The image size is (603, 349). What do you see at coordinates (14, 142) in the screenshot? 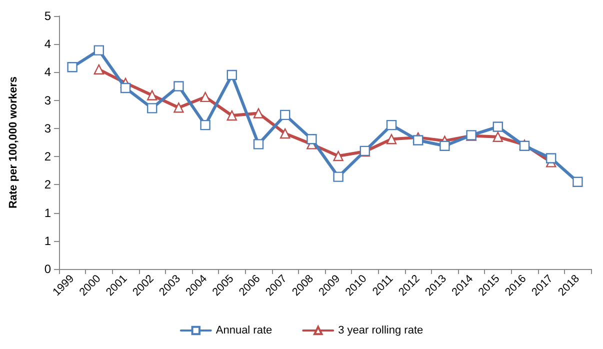
I see `y-axis-title: Rate per 100,000 workers` at bounding box center [14, 142].